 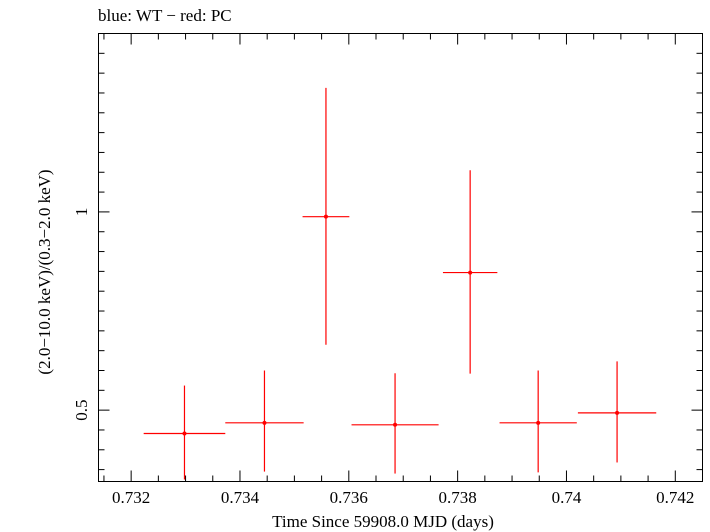 I want to click on x-axis-label: Time Since 59908.0 MJD (days), so click(x=383, y=521).